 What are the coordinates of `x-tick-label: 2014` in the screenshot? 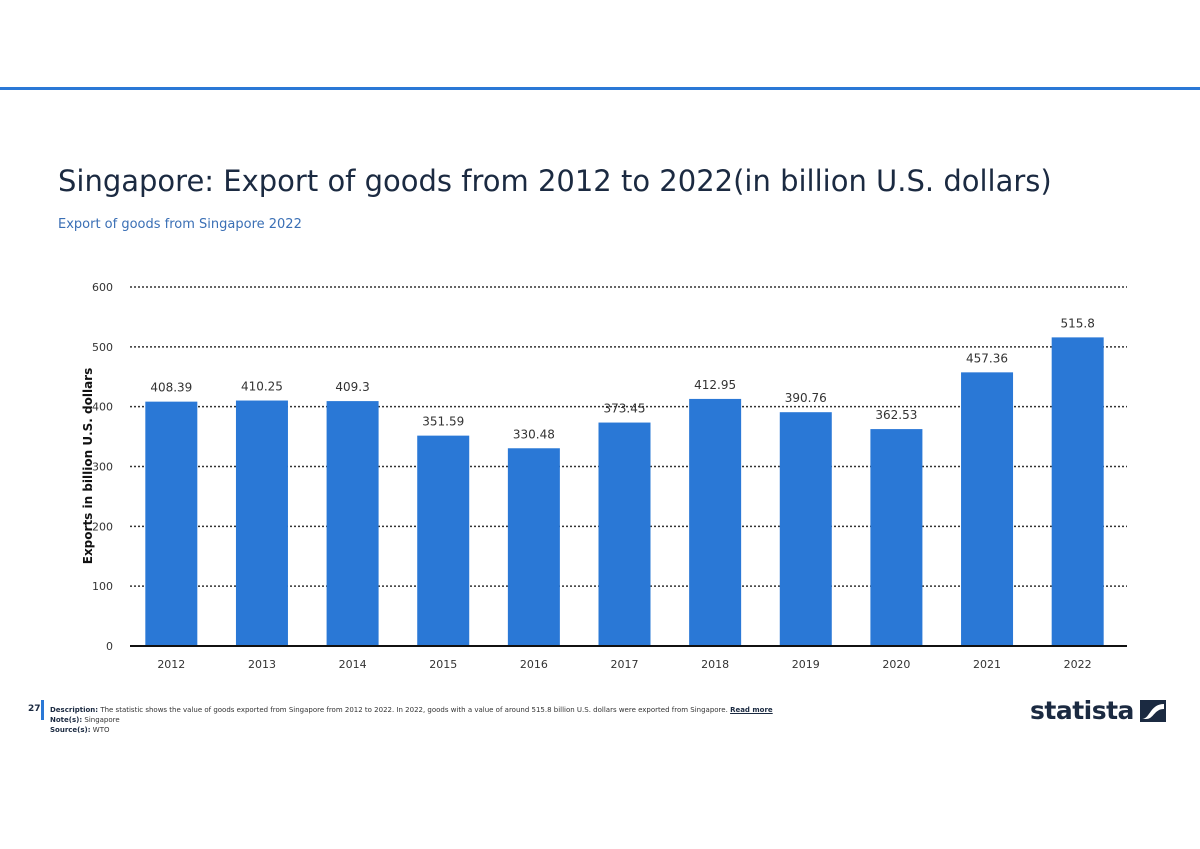 It's located at (353, 664).